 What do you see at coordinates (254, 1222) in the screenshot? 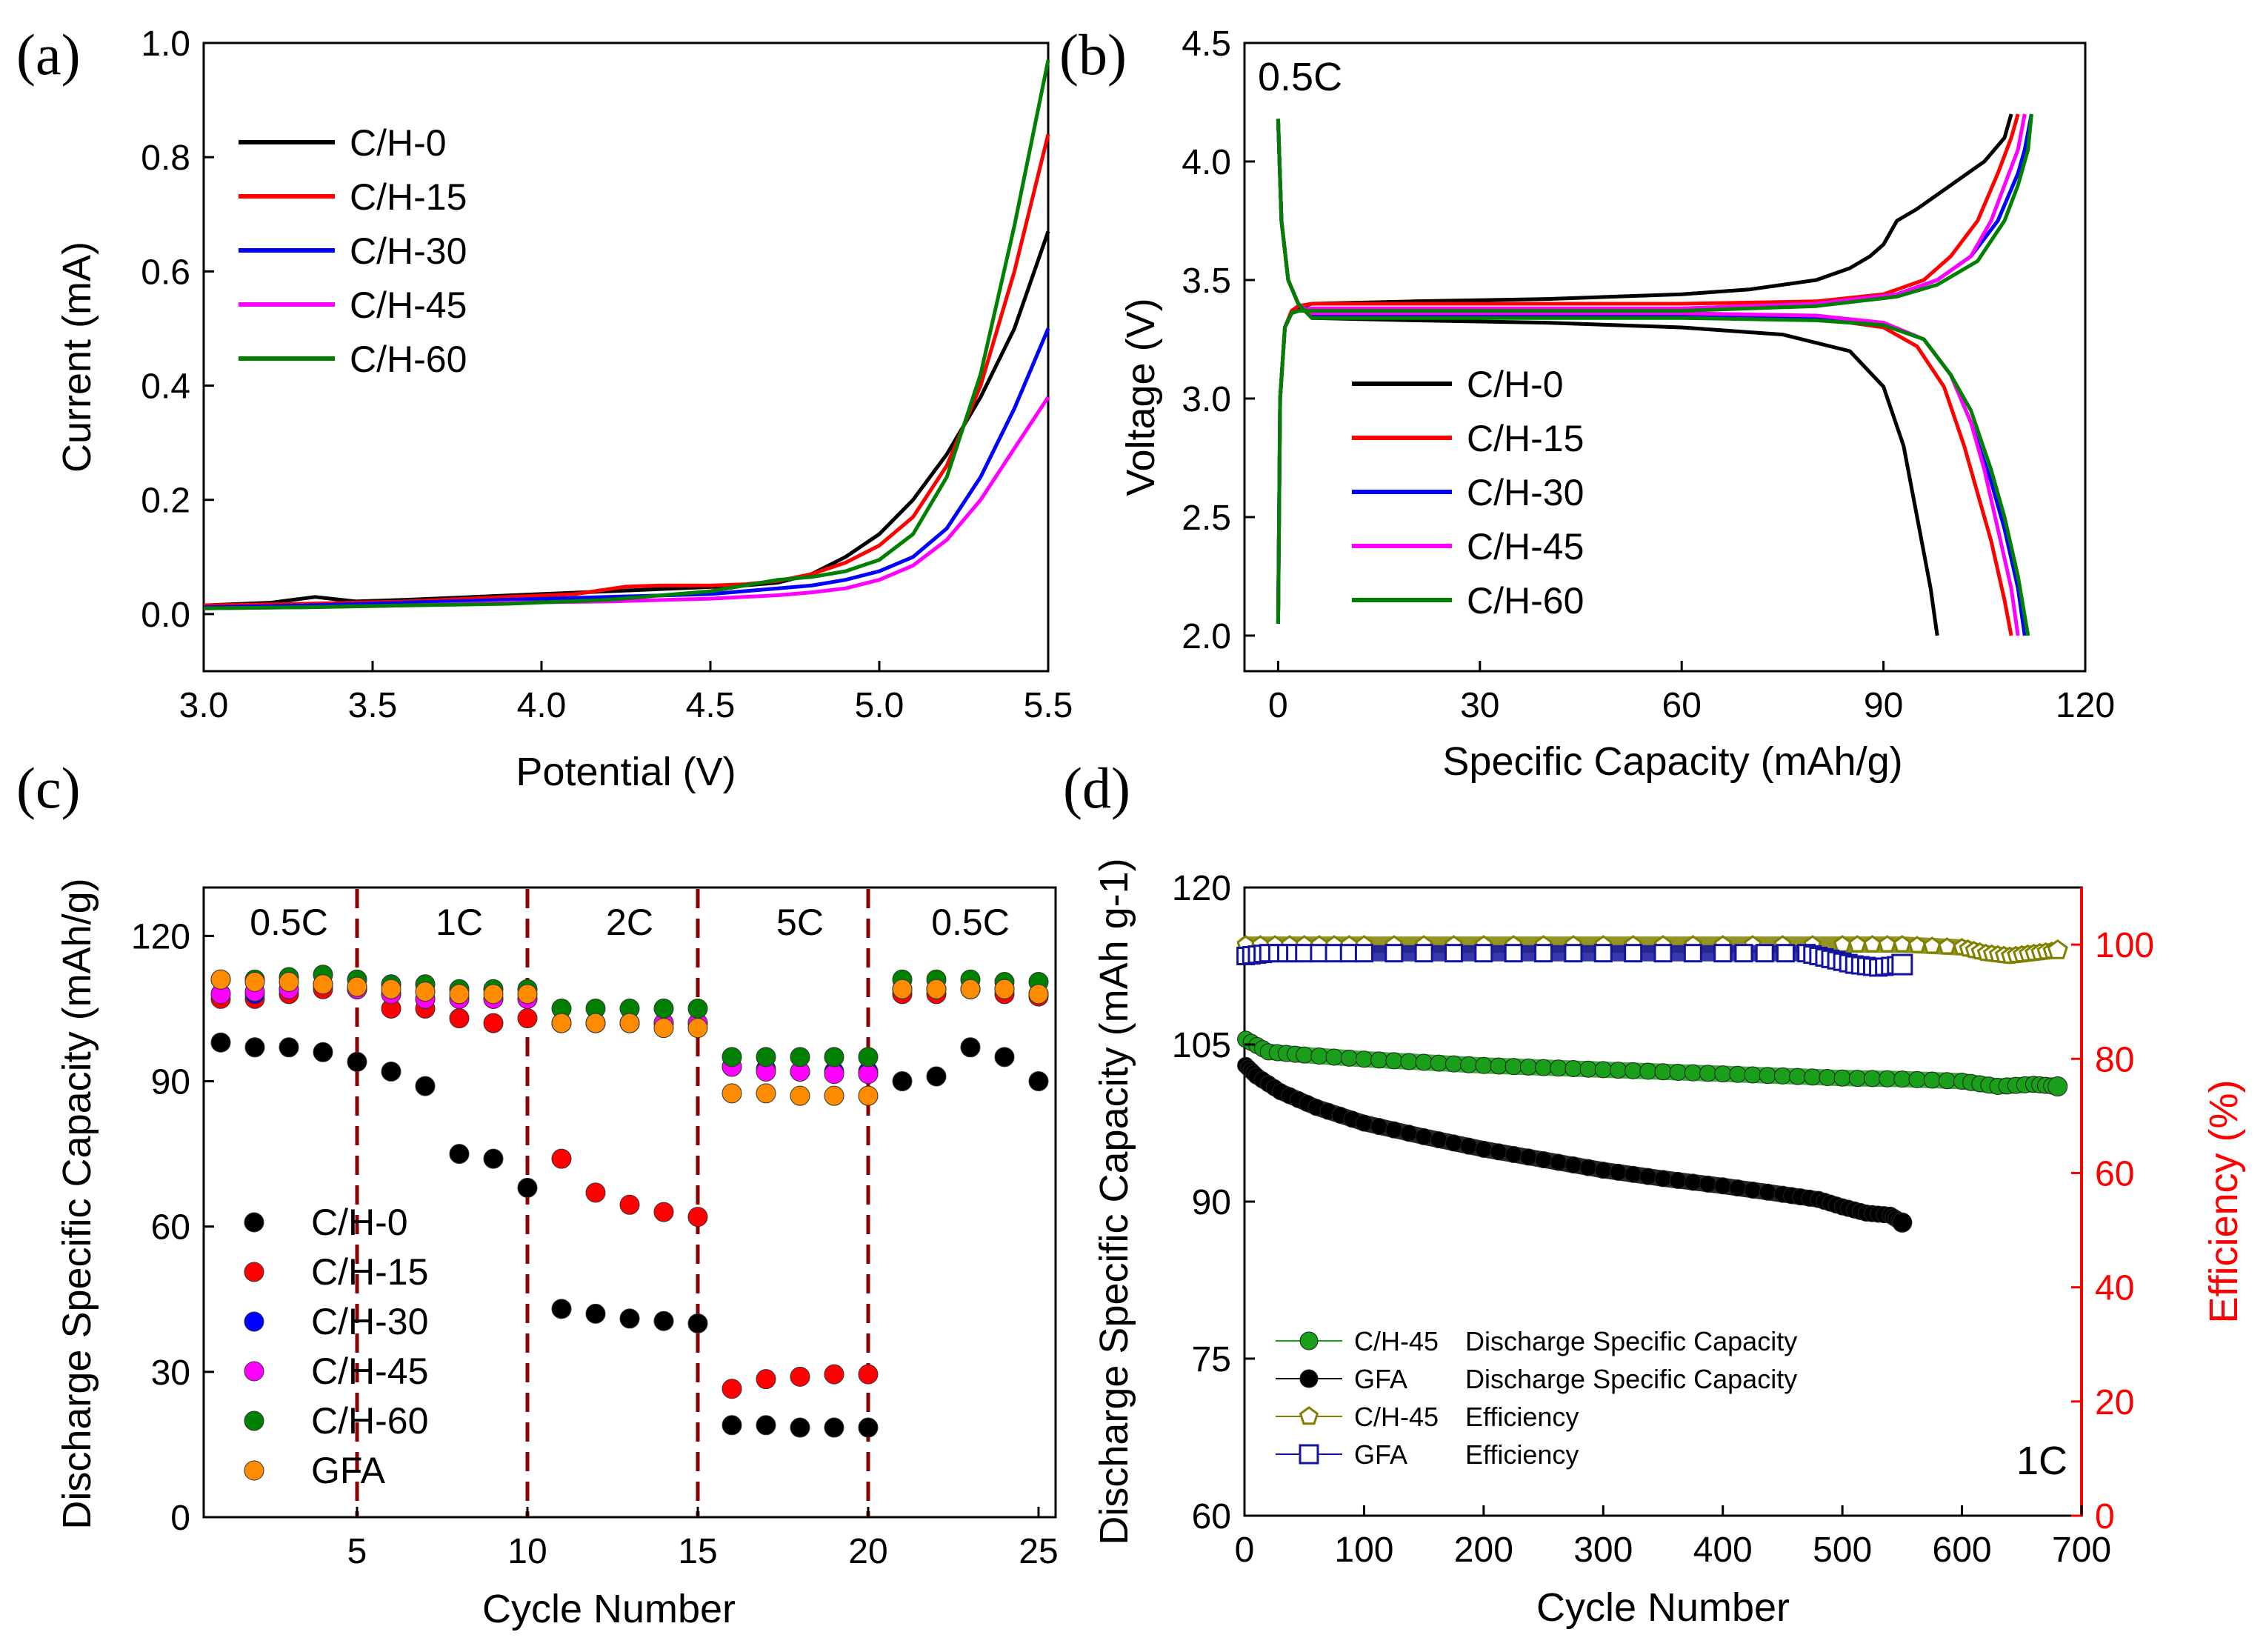
I see `panel-c-legend-marker` at bounding box center [254, 1222].